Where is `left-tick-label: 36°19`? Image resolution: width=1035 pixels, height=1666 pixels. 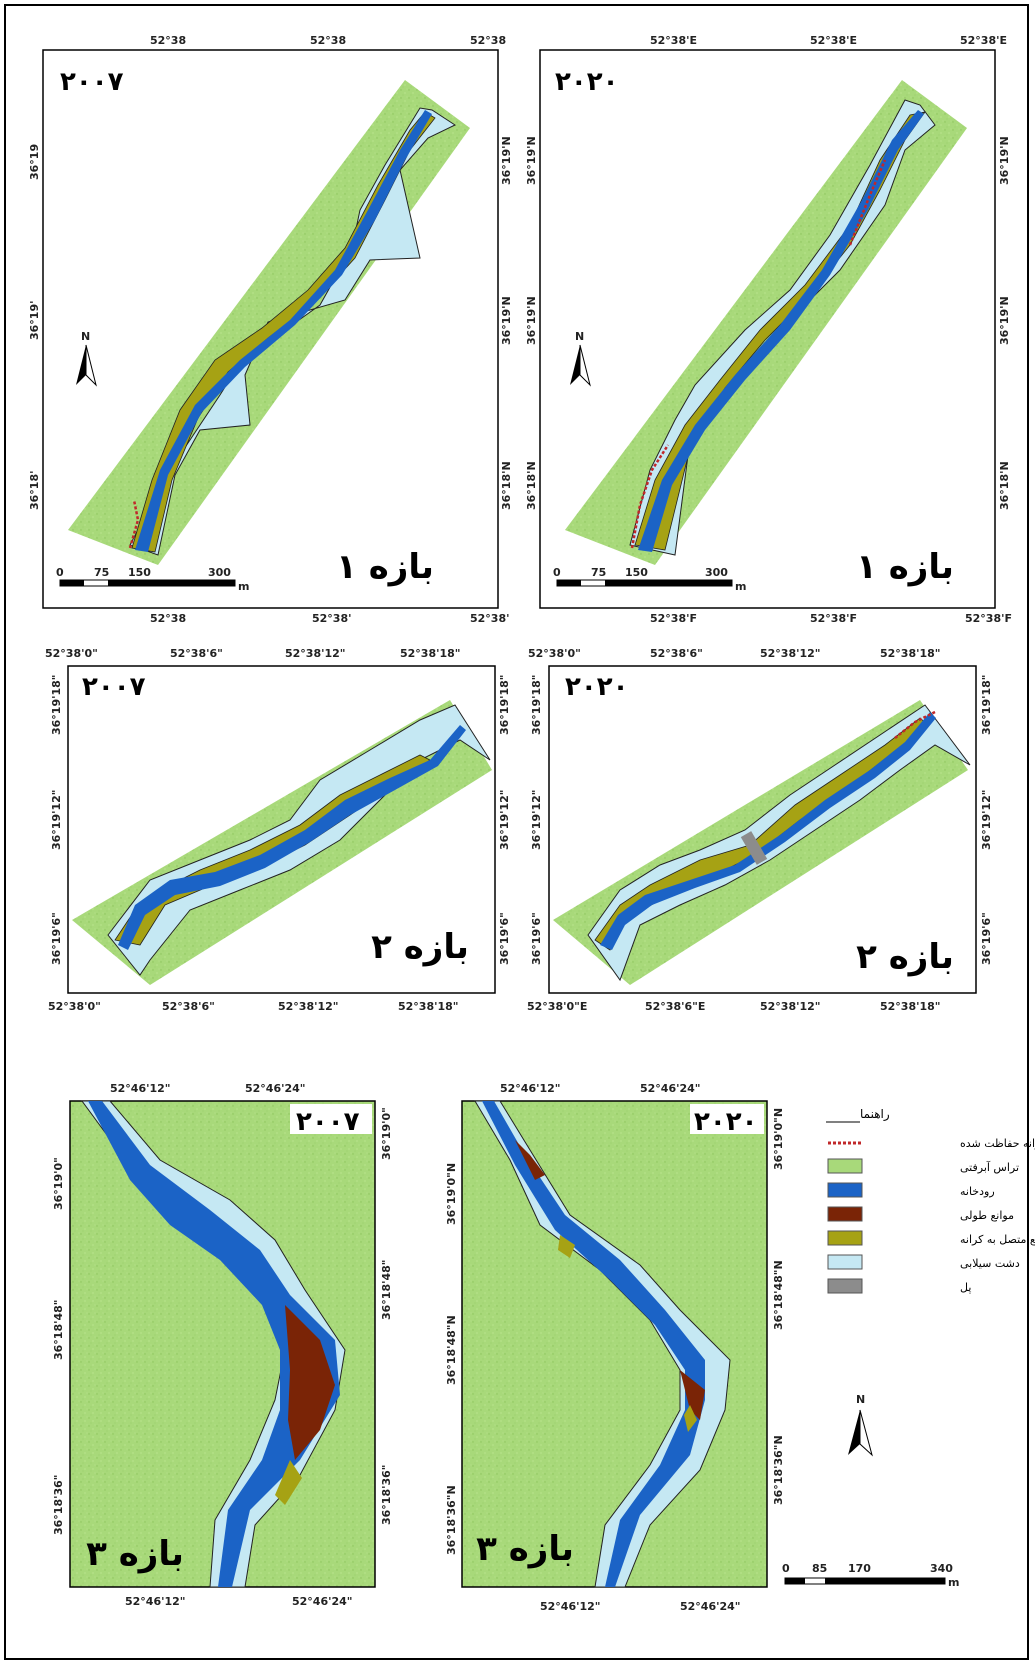 left-tick-label: 36°19 is located at coordinates (34, 162).